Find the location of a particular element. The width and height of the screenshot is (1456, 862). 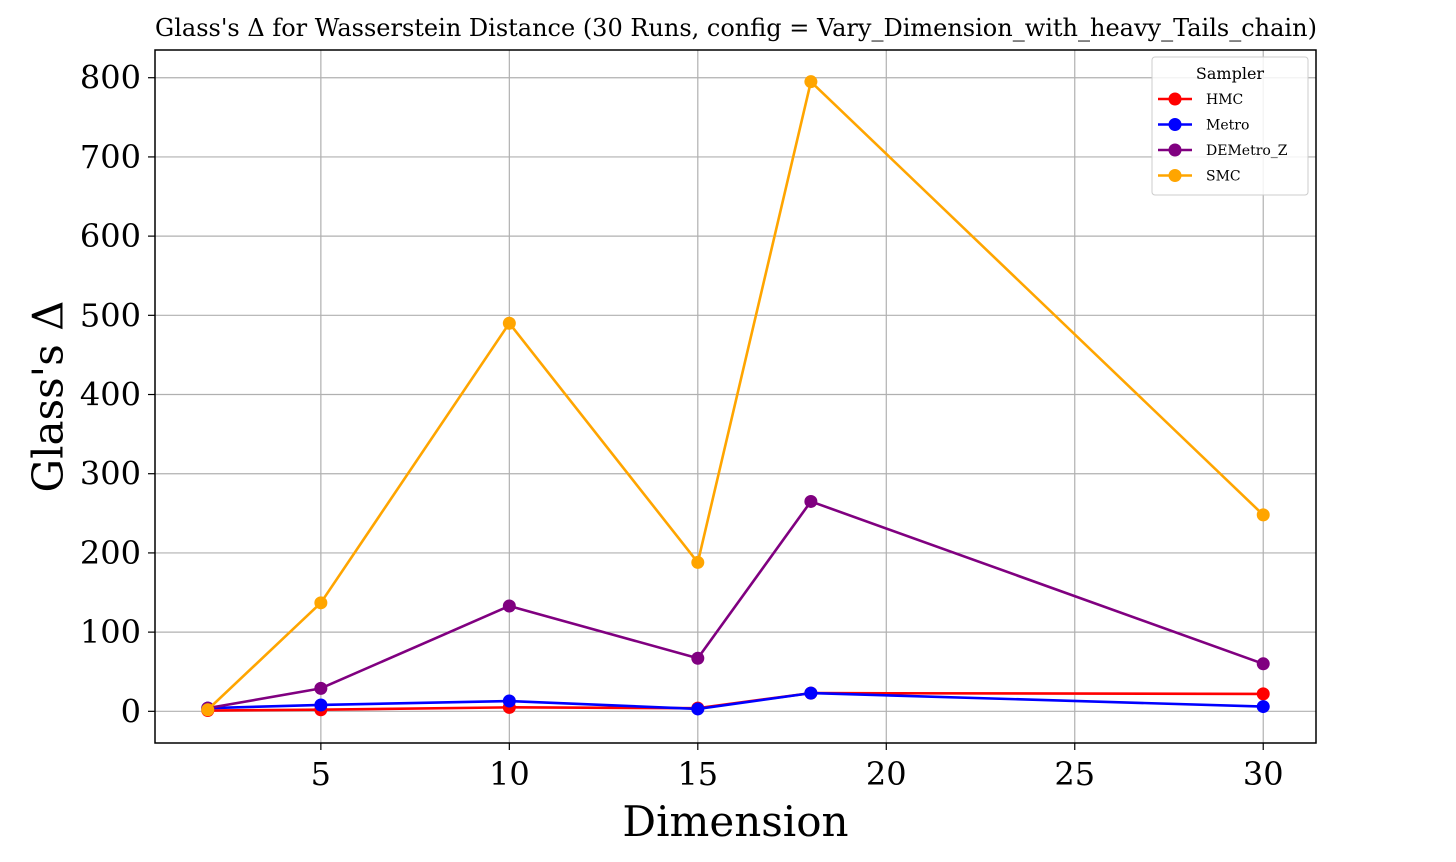

legend-label: DEMetro_Z is located at coordinates (1247, 151).